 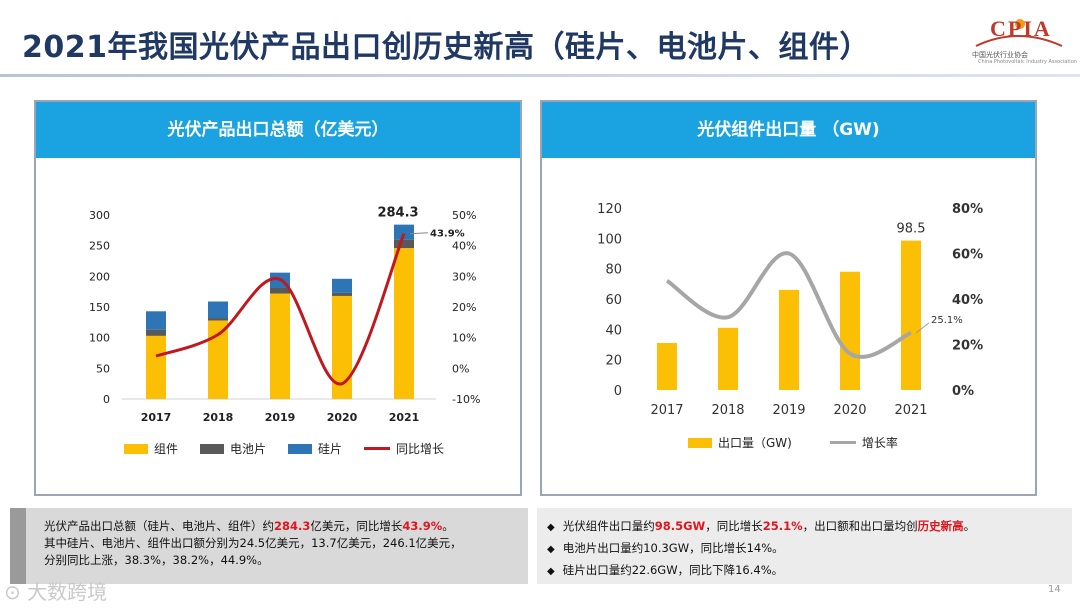 I want to click on title-divider, so click(x=540, y=75).